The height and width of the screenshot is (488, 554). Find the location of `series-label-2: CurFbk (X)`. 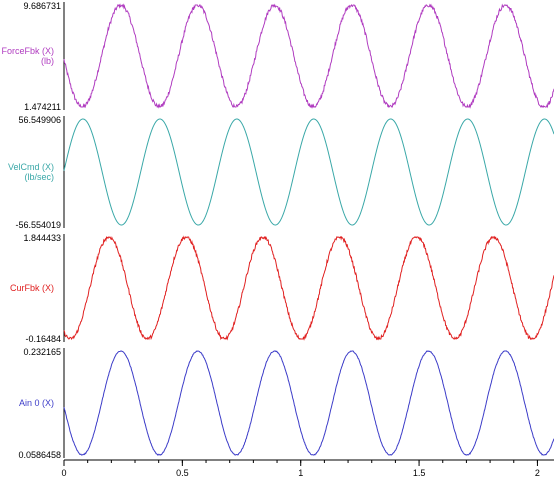

series-label-2: CurFbk (X) is located at coordinates (32, 288).